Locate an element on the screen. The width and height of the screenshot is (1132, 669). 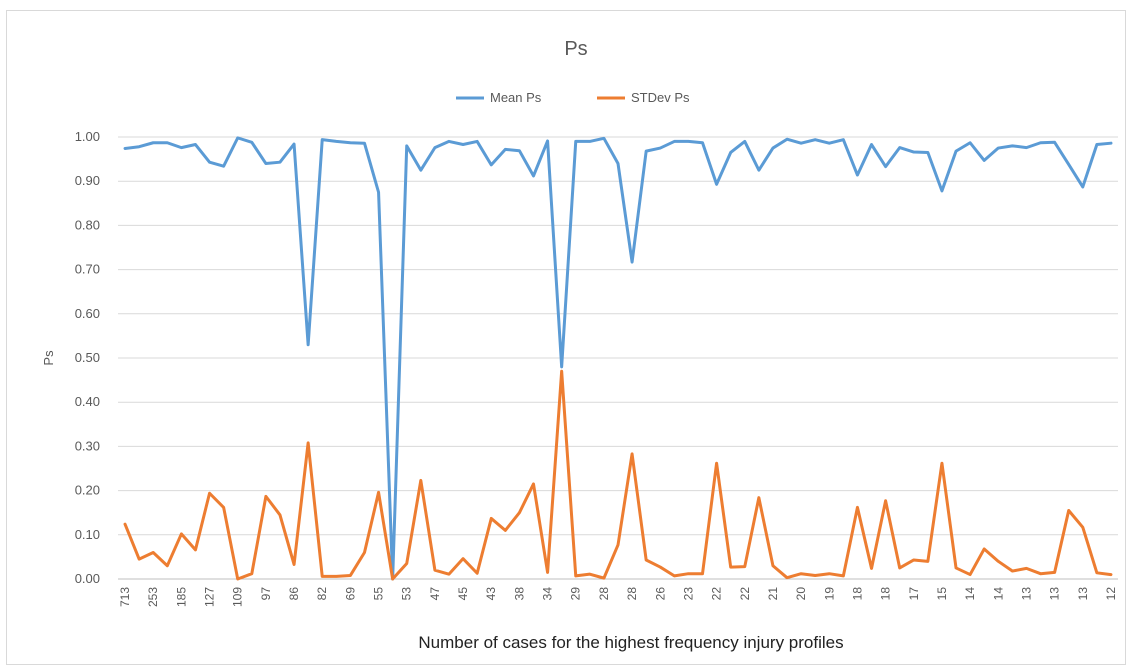
x-tick-label: 19 is located at coordinates (829, 594).